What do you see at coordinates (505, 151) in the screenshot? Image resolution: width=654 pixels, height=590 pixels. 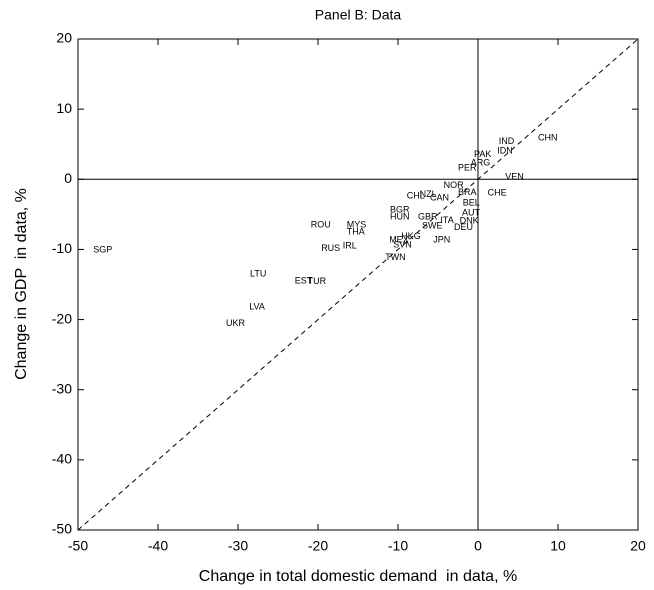 I see `point-label: IDN` at bounding box center [505, 151].